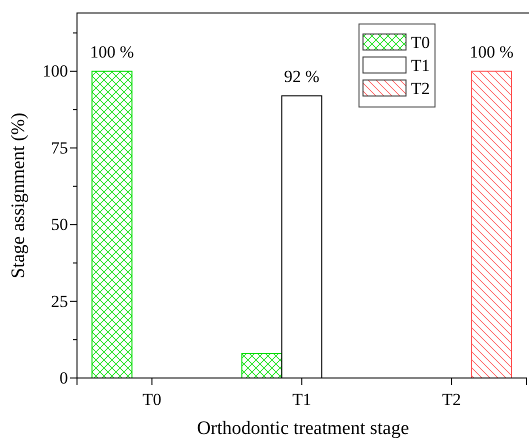 The image size is (529, 438). Describe the element at coordinates (59, 301) in the screenshot. I see `y-tick-label: 25` at that location.